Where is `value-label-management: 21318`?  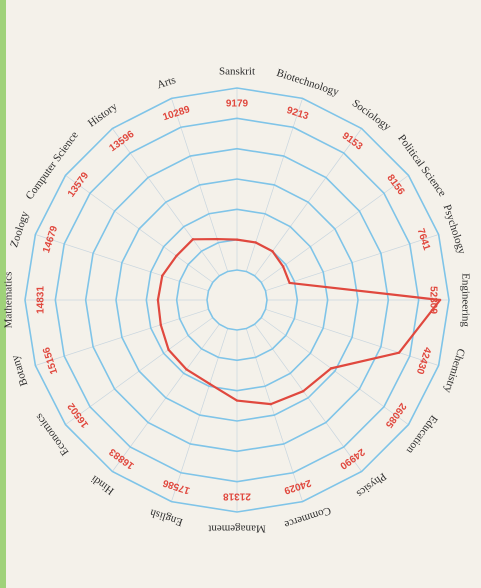
value-label-management: 21318 is located at coordinates (237, 495).